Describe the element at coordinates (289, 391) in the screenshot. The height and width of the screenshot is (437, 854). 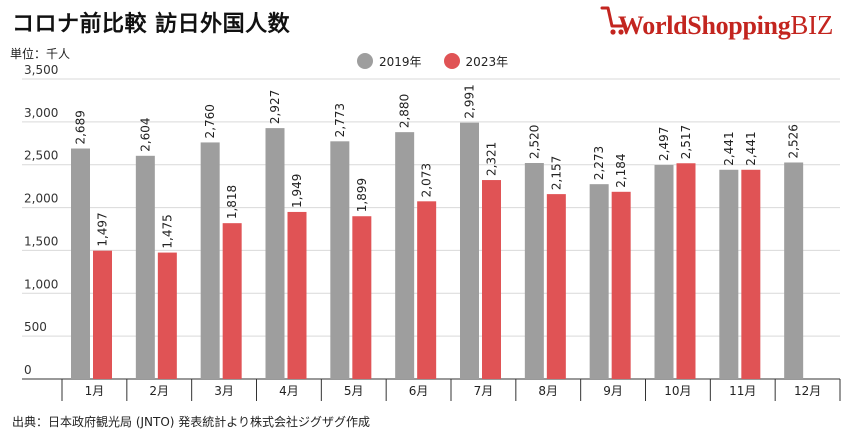
I see `x-tick-label: 4月` at that location.